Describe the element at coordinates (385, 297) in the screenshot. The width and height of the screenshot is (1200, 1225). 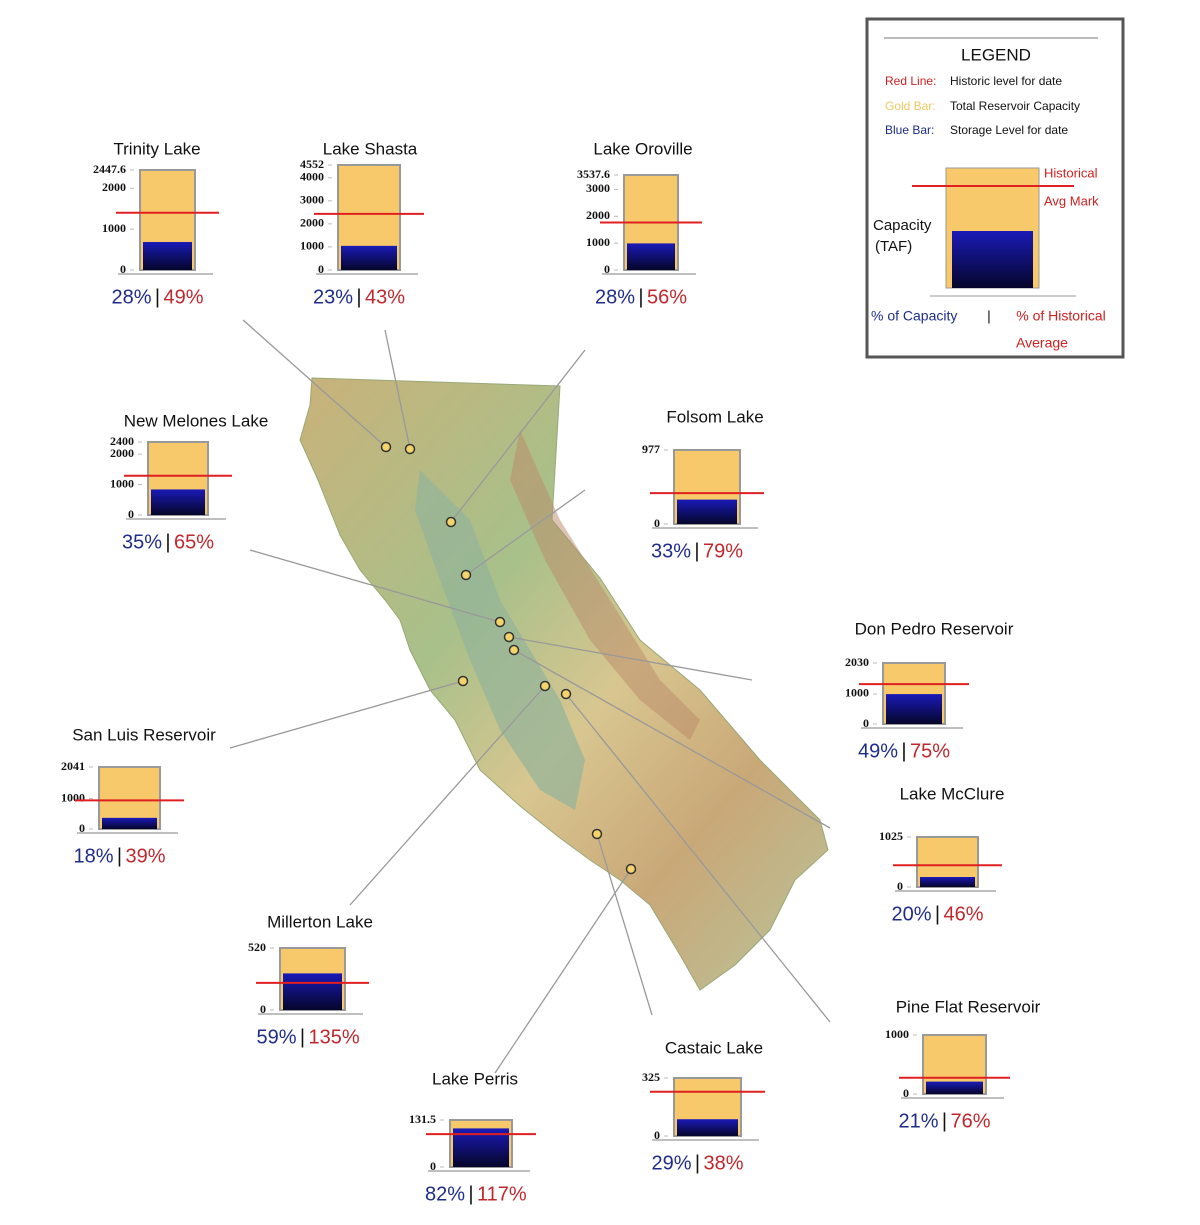
I see `pct-historical: 43%` at that location.